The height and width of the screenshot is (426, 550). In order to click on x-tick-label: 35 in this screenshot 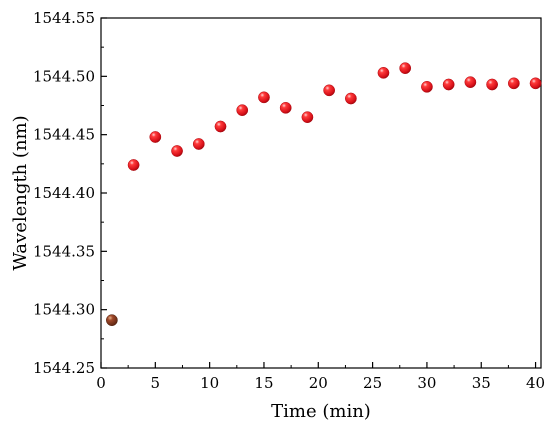, I will do `click(481, 383)`.